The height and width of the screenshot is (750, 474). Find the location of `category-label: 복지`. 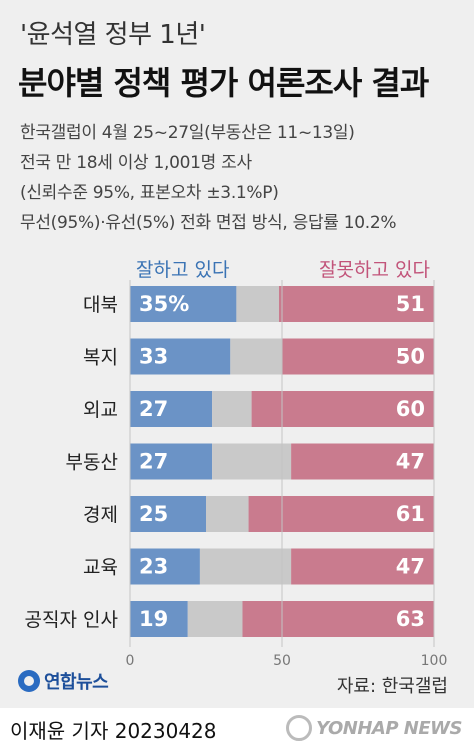

category-label: 복지 is located at coordinates (100, 358).